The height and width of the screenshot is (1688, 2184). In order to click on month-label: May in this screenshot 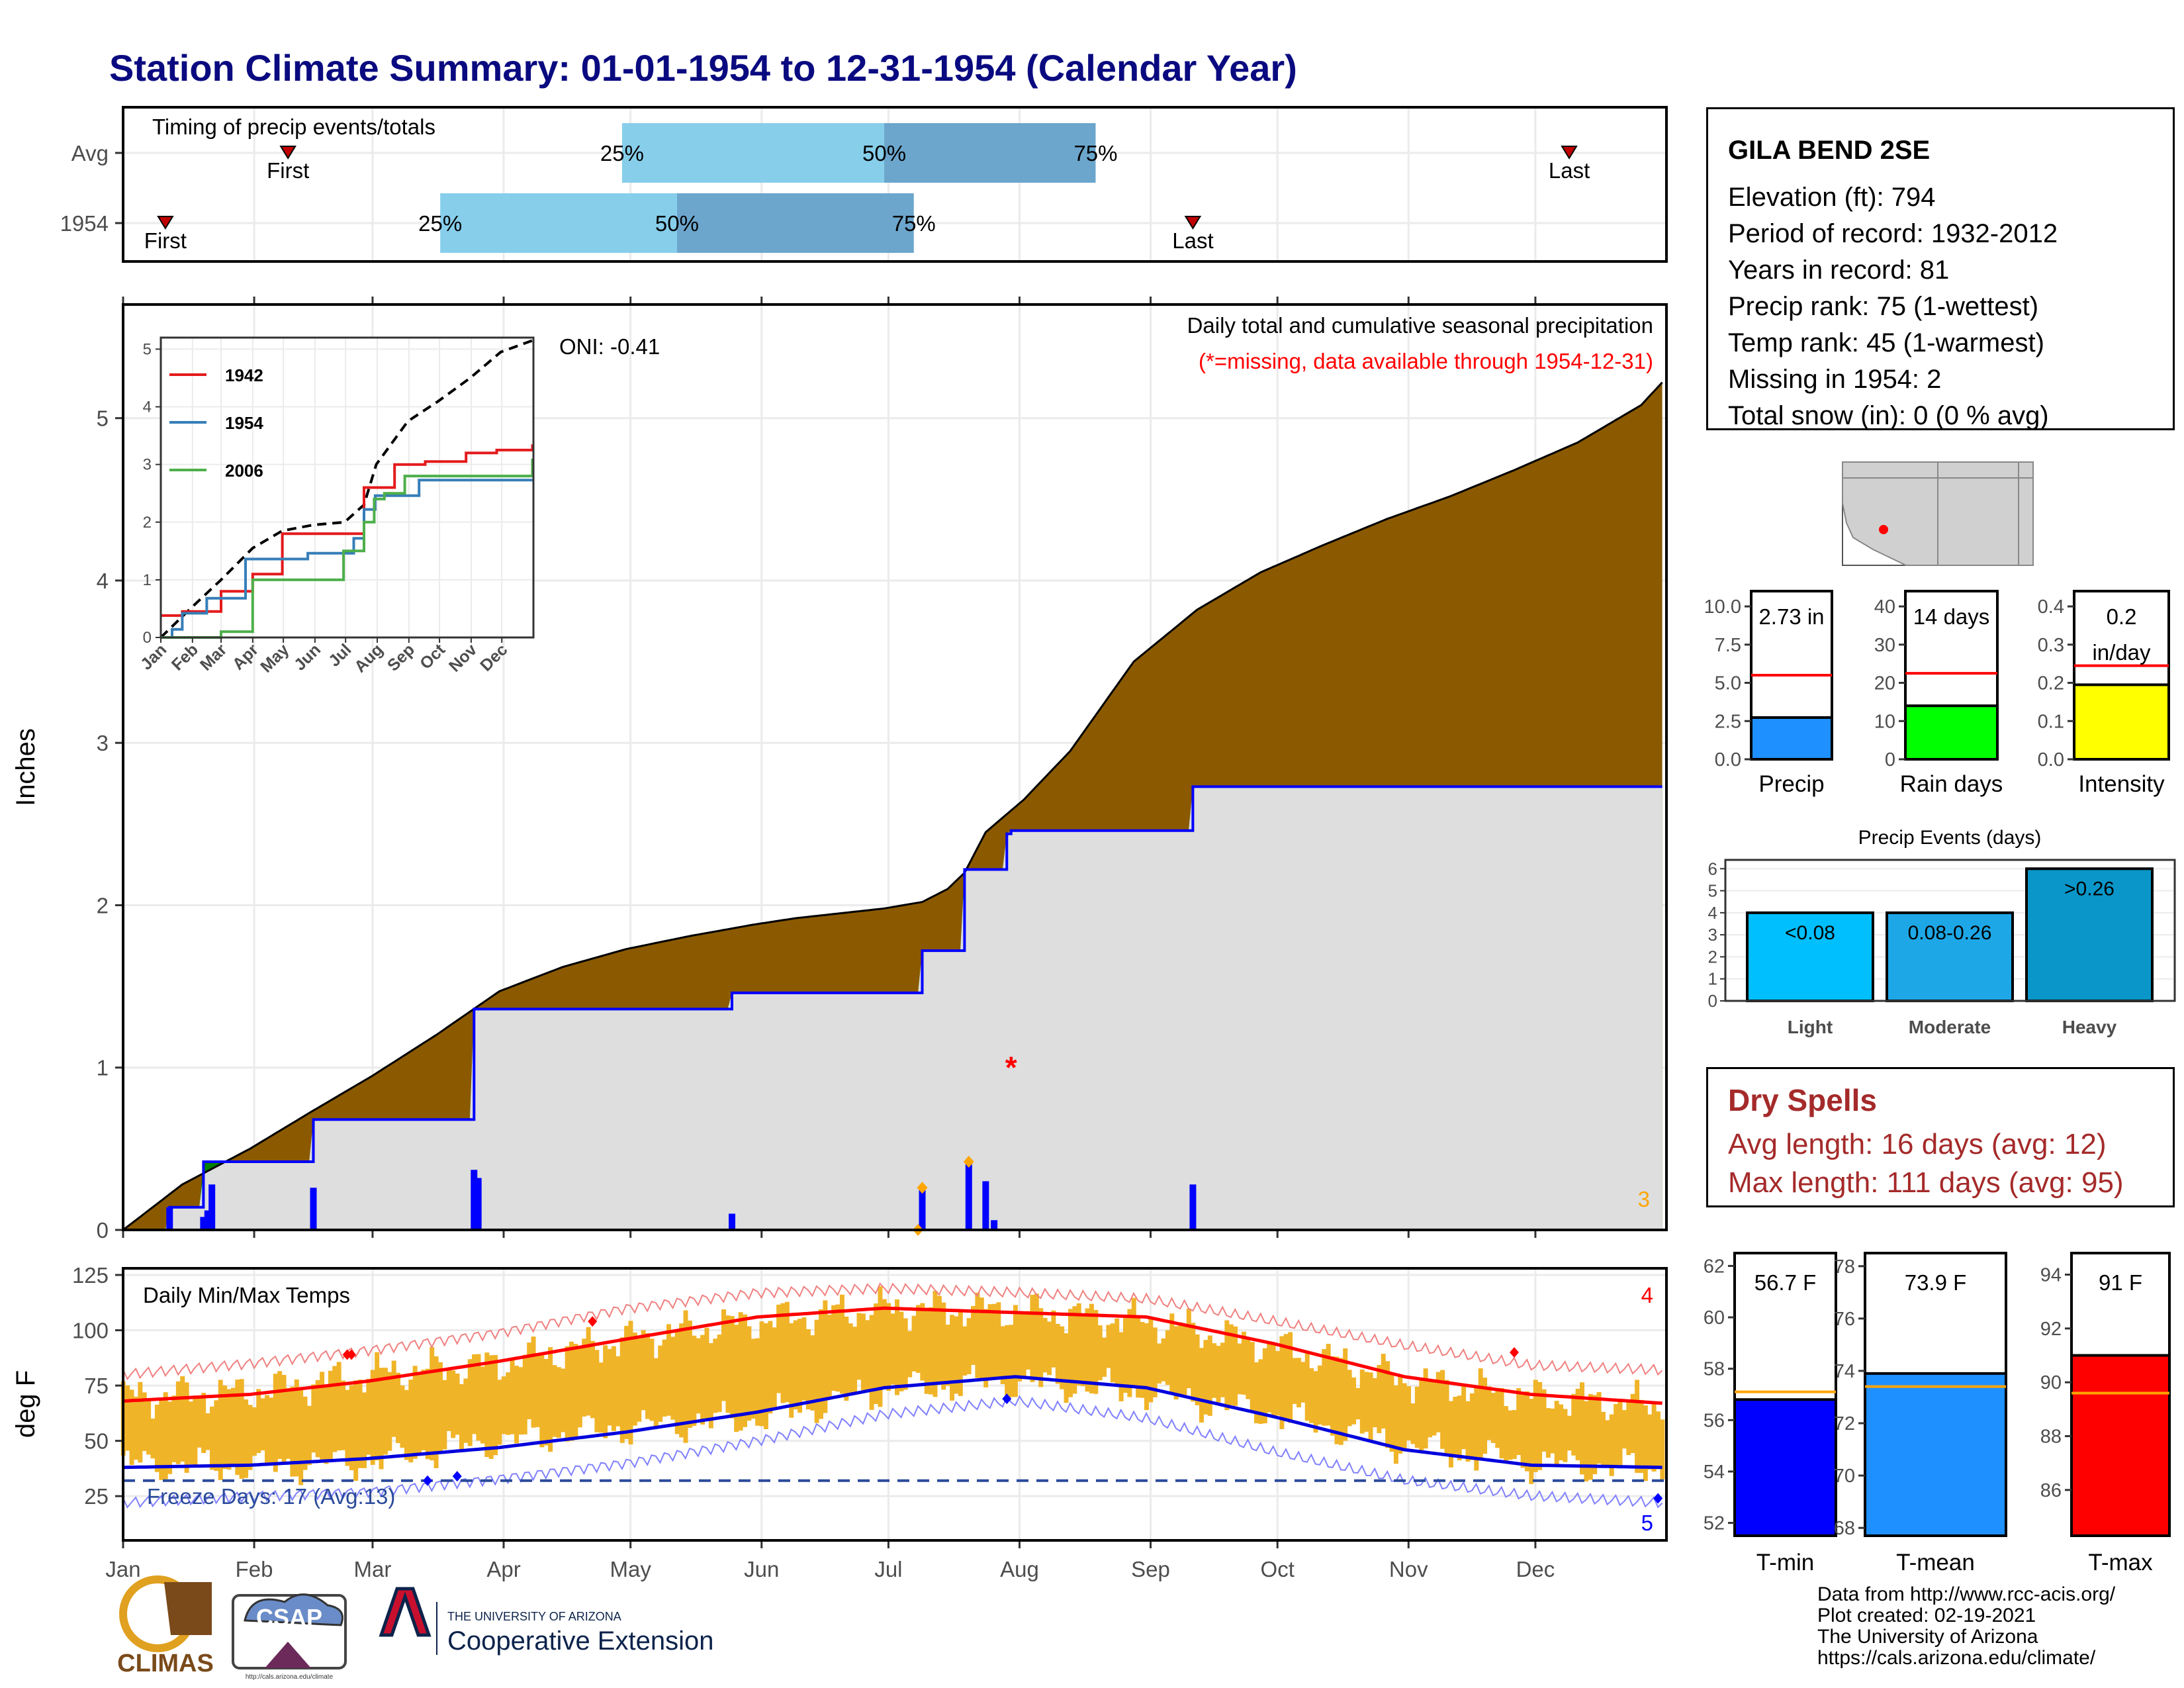, I will do `click(631, 1569)`.